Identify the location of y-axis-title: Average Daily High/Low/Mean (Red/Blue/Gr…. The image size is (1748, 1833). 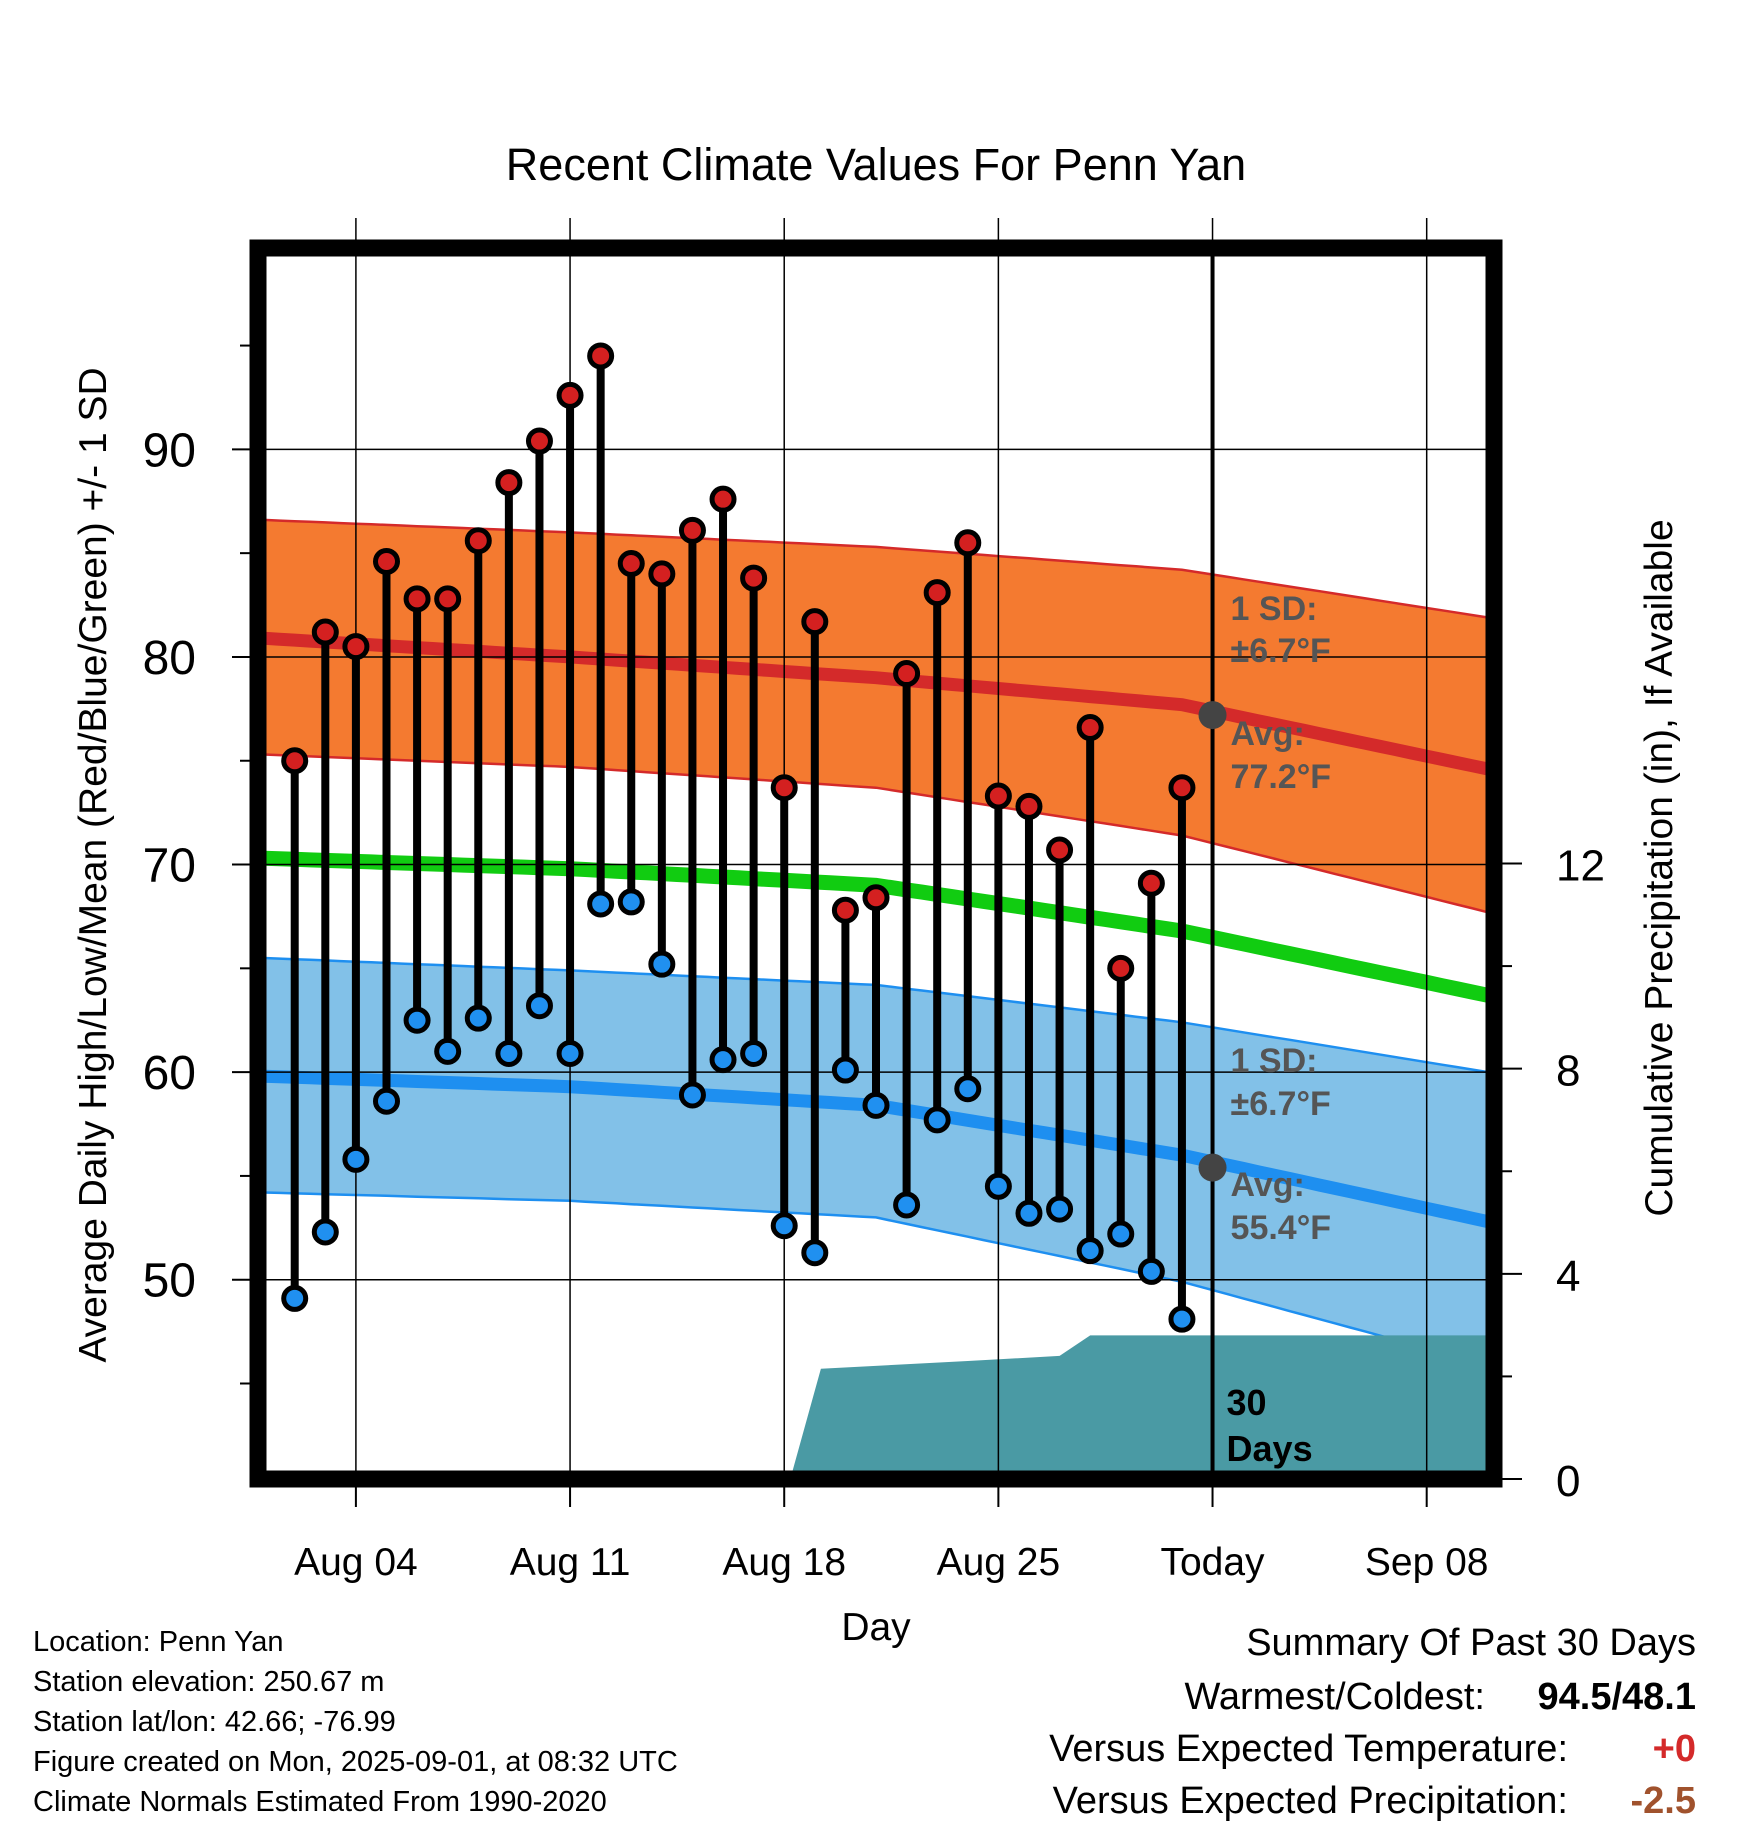
(93, 864).